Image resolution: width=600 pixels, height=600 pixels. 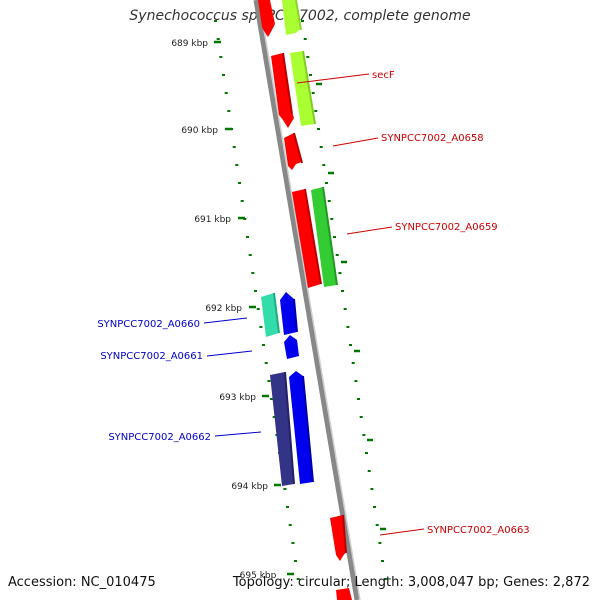 What do you see at coordinates (291, 347) in the screenshot?
I see `cds-feature-A0661` at bounding box center [291, 347].